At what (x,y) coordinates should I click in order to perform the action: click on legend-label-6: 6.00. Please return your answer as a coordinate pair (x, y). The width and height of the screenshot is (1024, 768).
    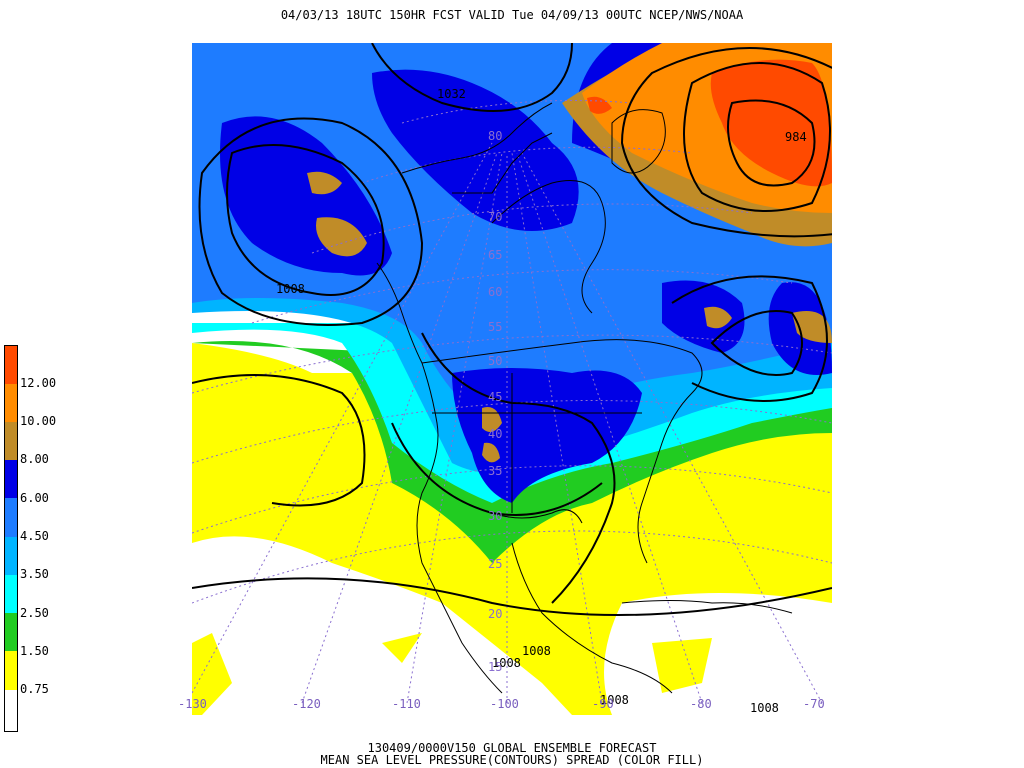
    Looking at the image, I should click on (34, 498).